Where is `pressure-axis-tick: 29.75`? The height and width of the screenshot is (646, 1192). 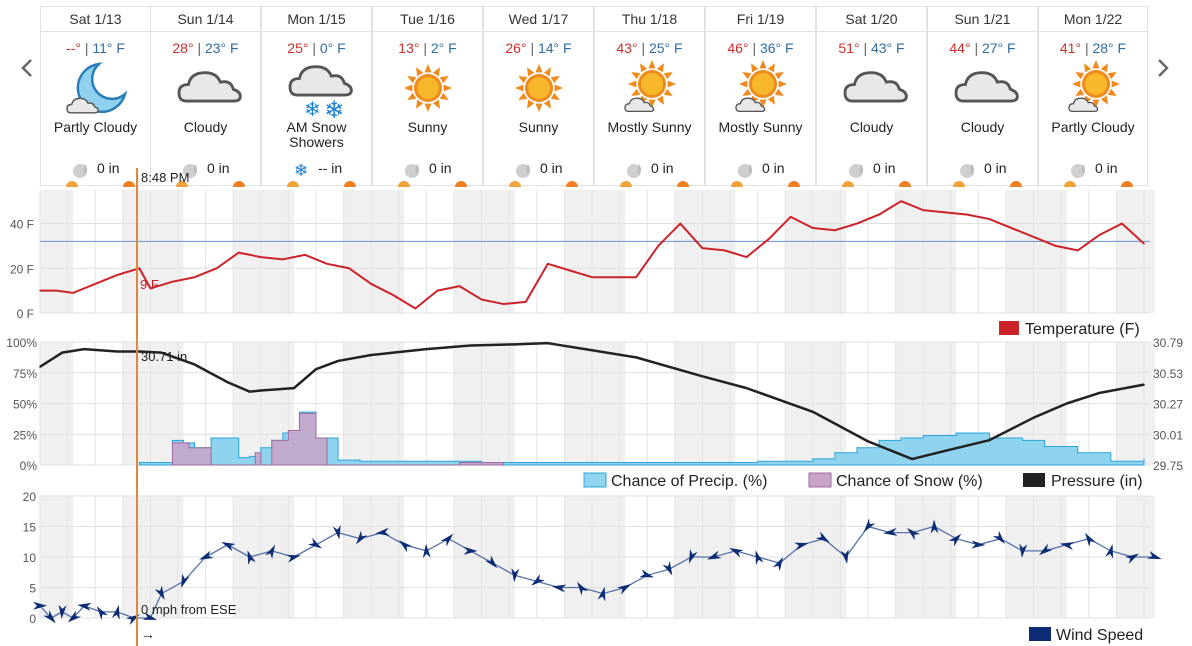
pressure-axis-tick: 29.75 is located at coordinates (1168, 466).